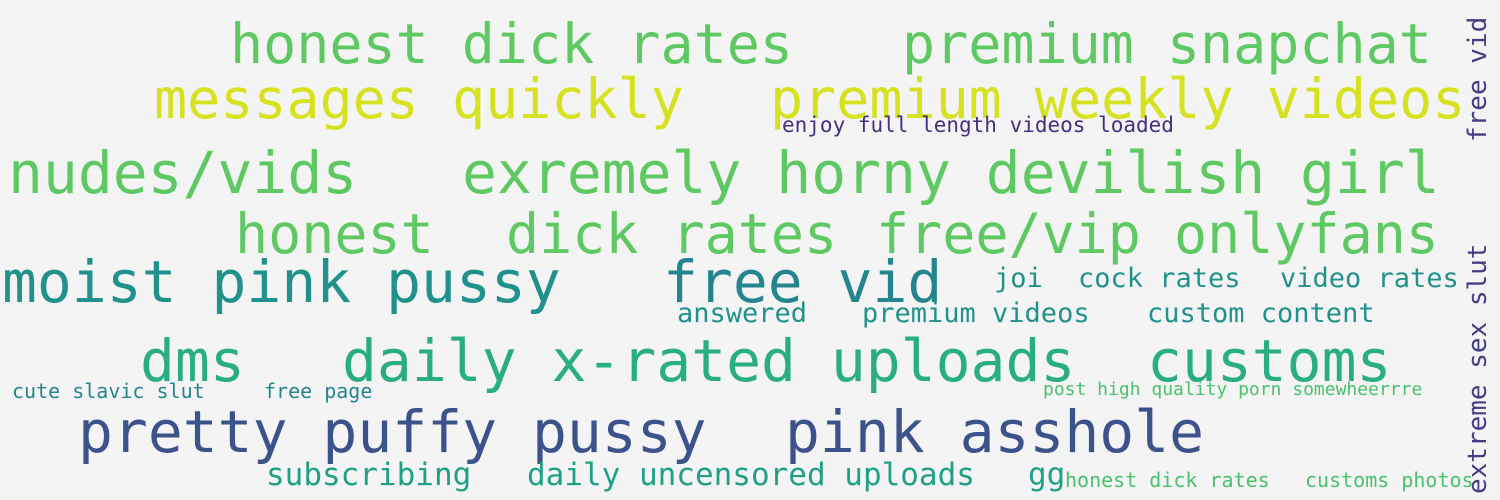 This screenshot has width=1500, height=500. Describe the element at coordinates (419, 99) in the screenshot. I see `word-messages-quickly: messages quickly` at that location.